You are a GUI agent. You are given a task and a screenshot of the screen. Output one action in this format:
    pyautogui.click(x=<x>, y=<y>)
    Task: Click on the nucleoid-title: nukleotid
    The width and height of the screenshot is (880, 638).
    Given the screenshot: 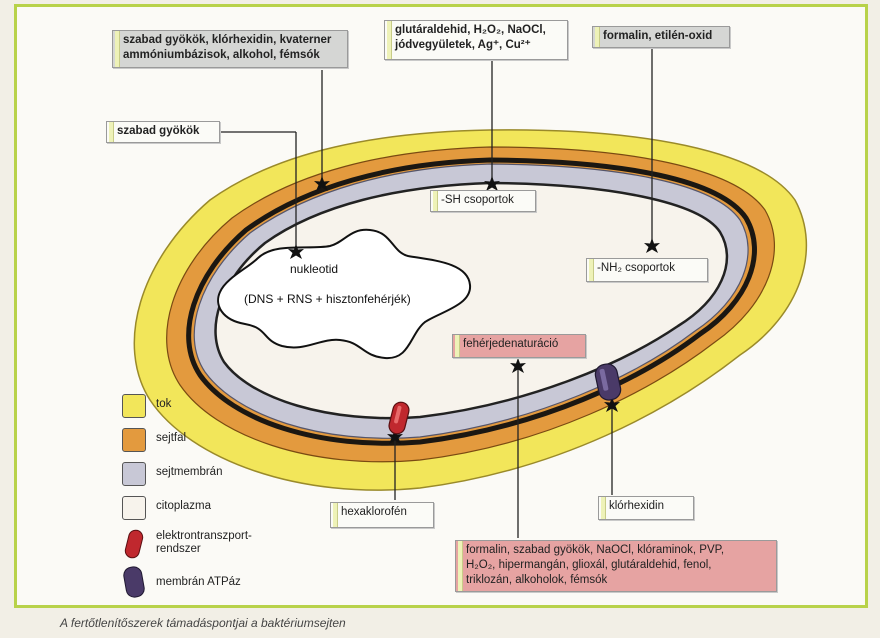 What is the action you would take?
    pyautogui.click(x=314, y=269)
    